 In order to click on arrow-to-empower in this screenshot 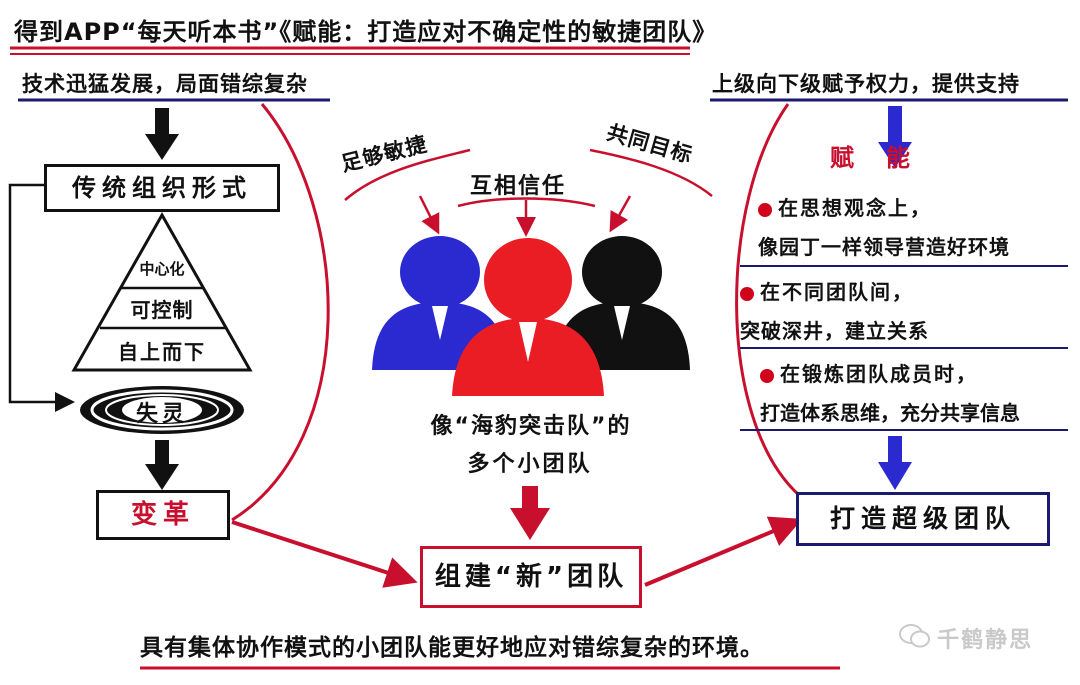, I will do `click(895, 137)`.